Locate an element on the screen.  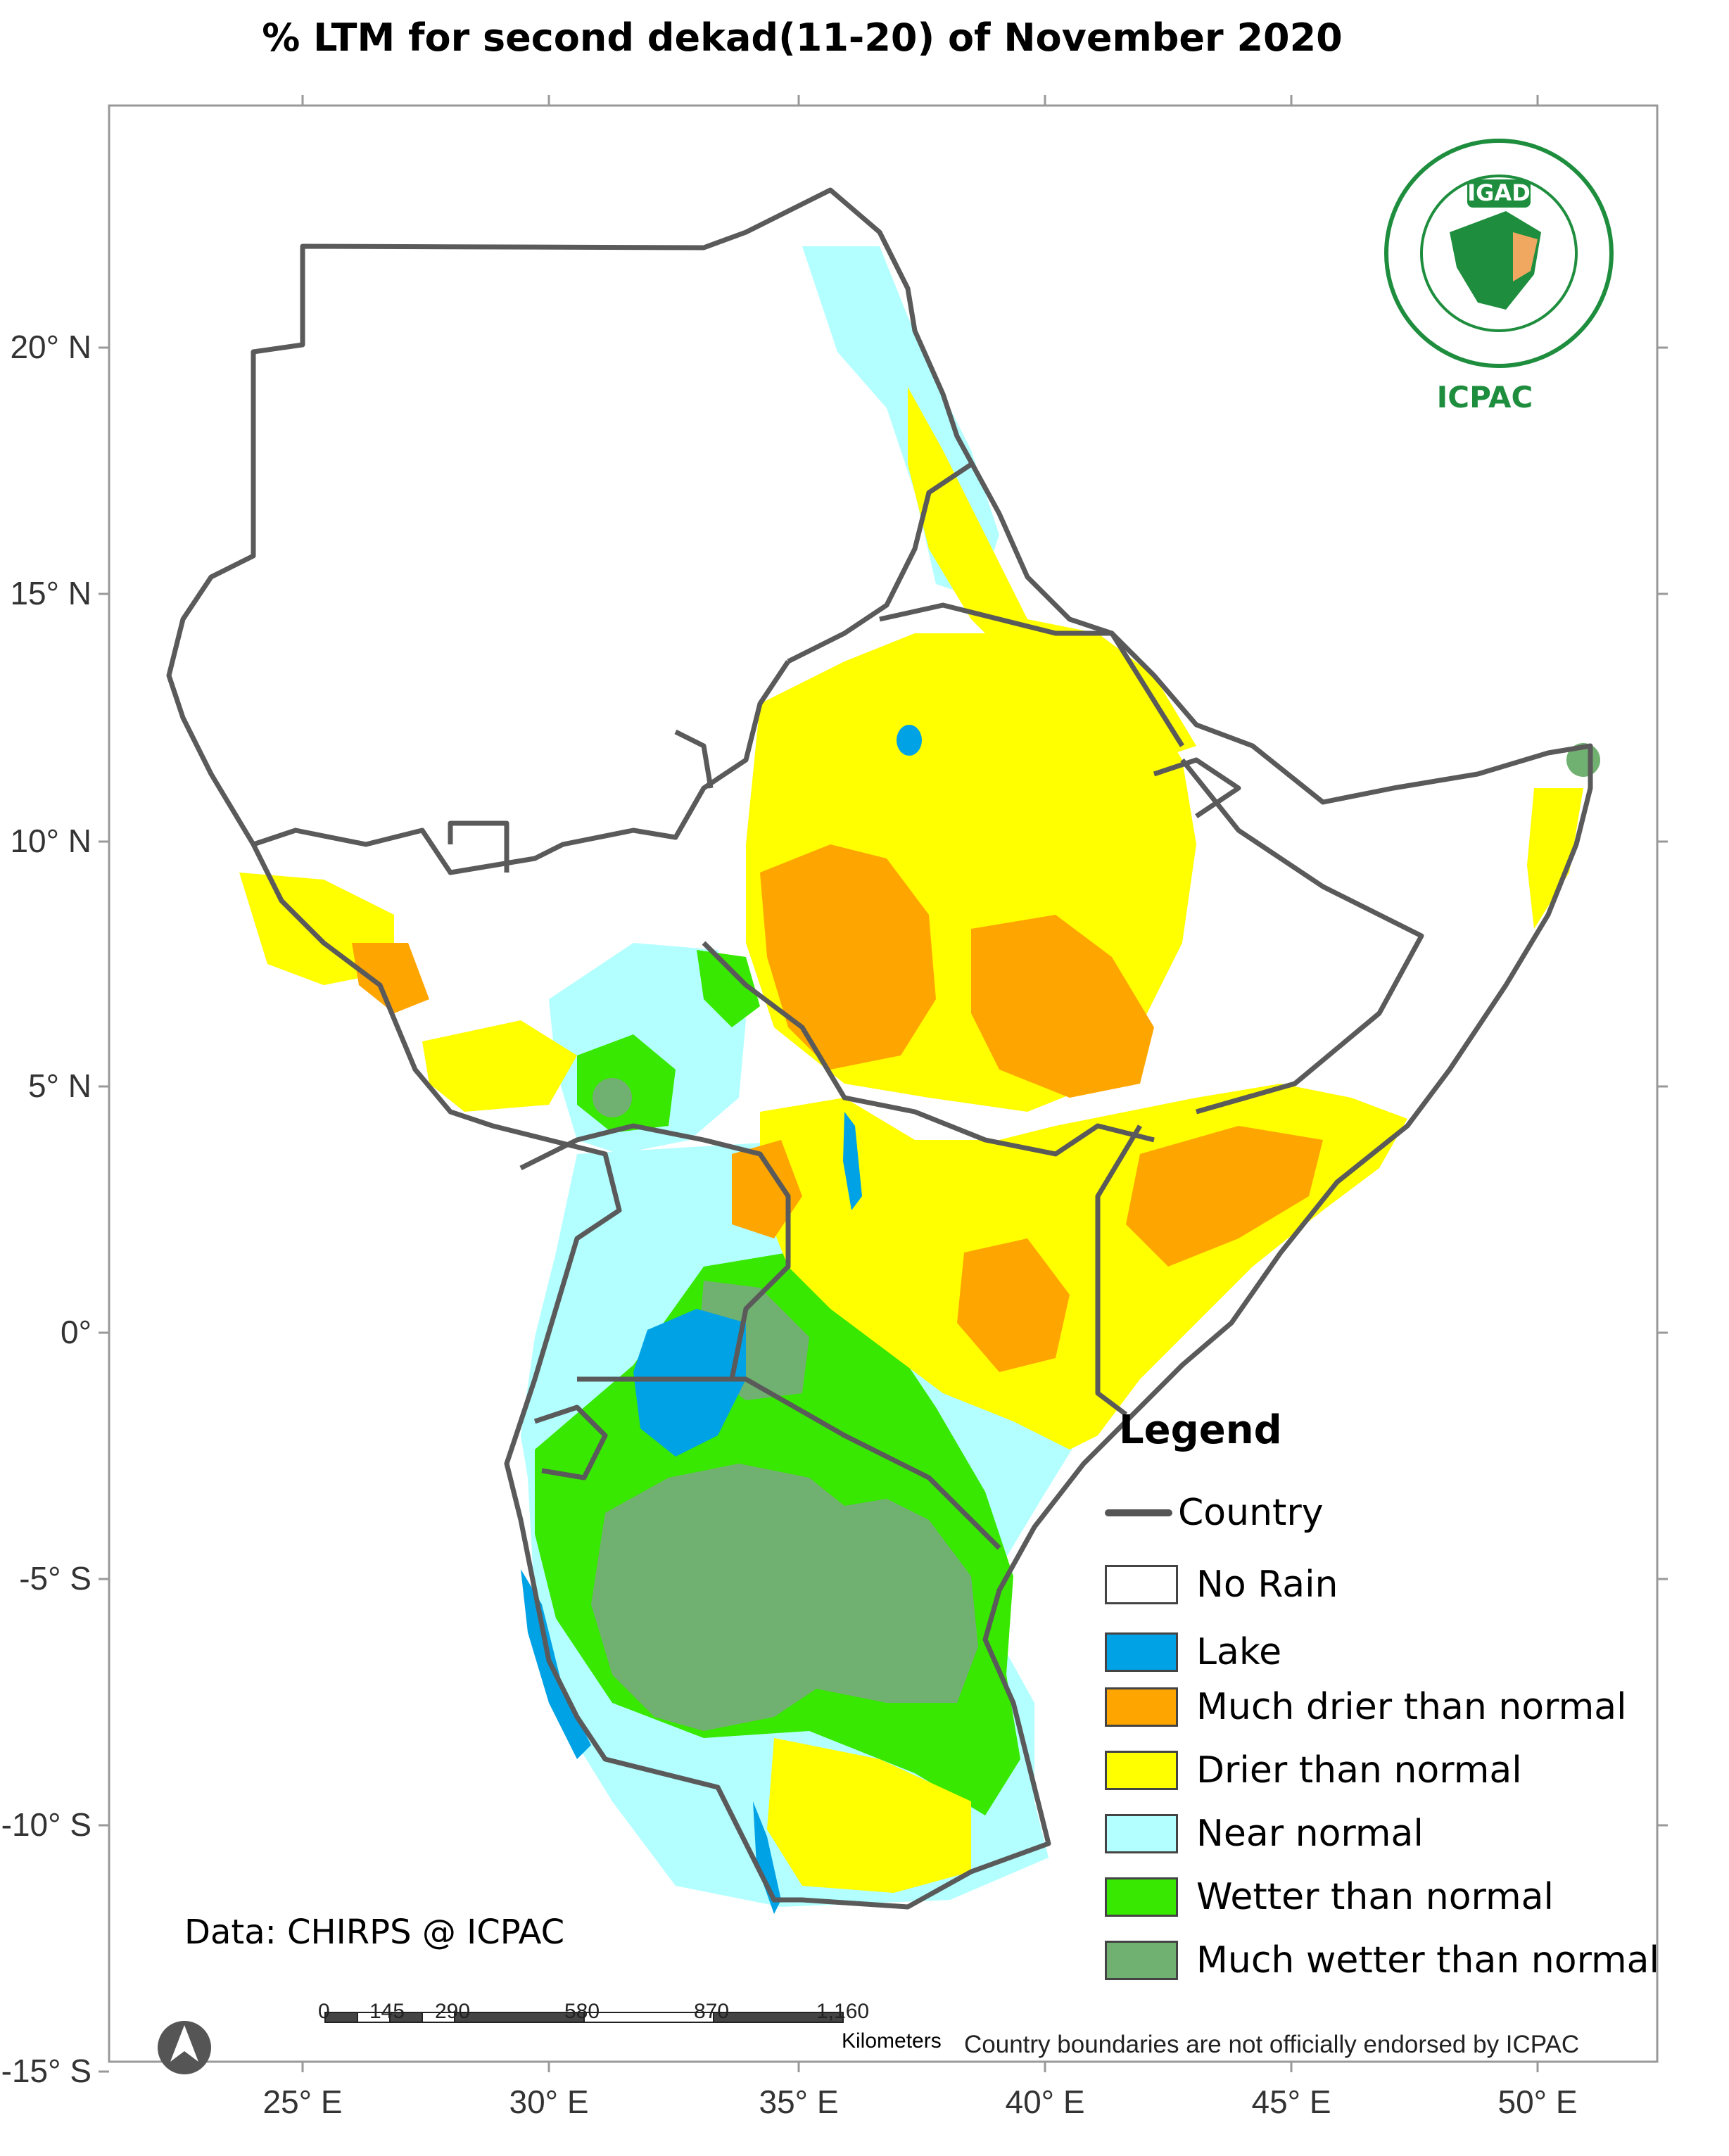
border-drc is located at coordinates (611, 1147).